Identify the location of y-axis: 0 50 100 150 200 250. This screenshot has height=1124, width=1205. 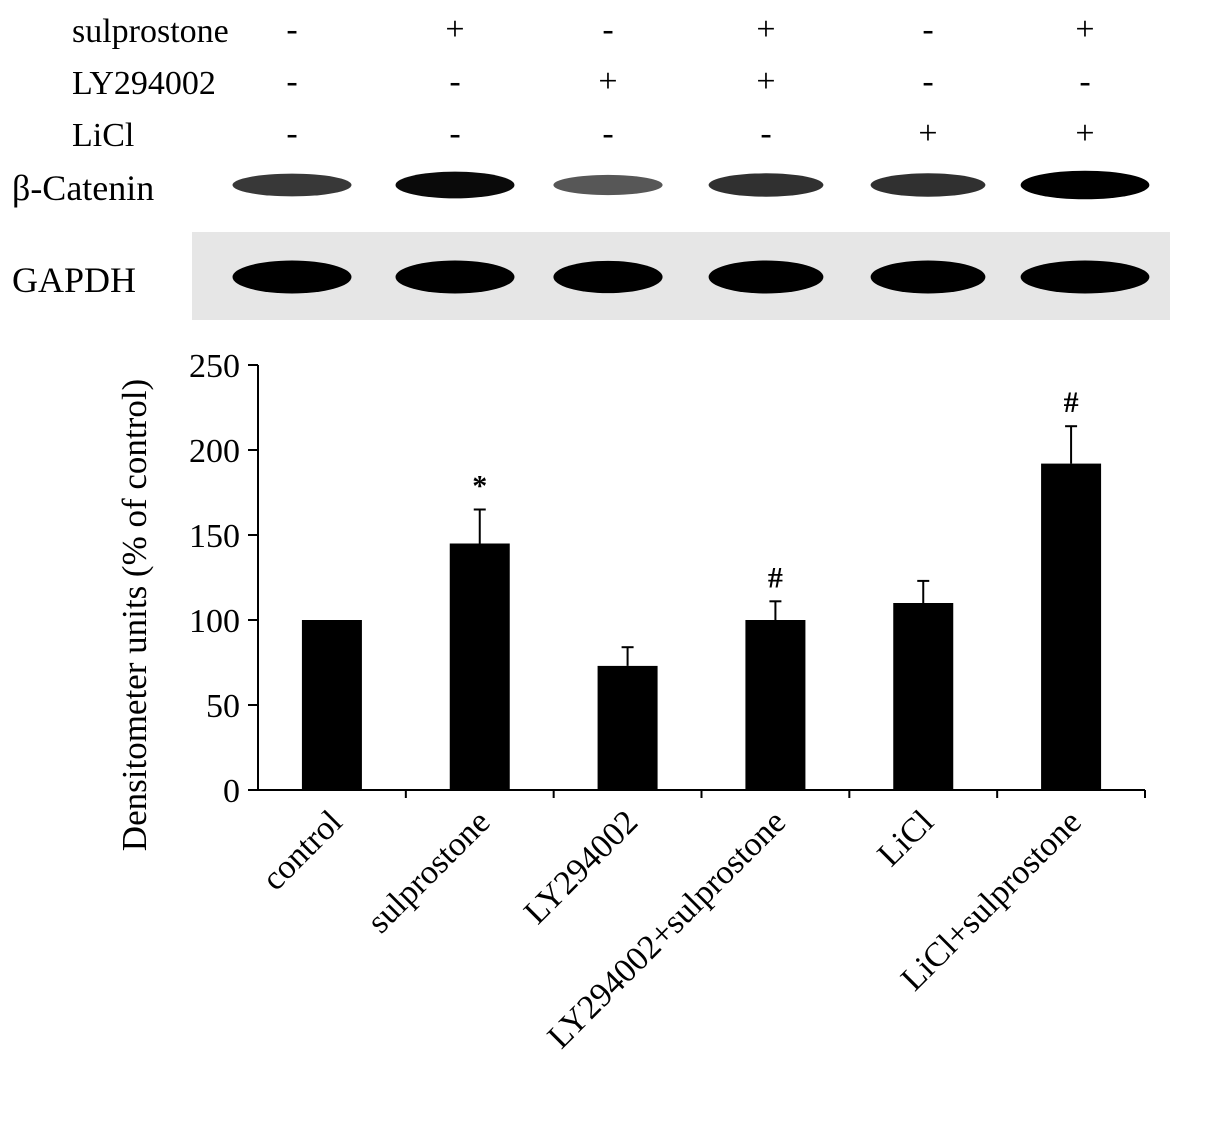
(224, 579).